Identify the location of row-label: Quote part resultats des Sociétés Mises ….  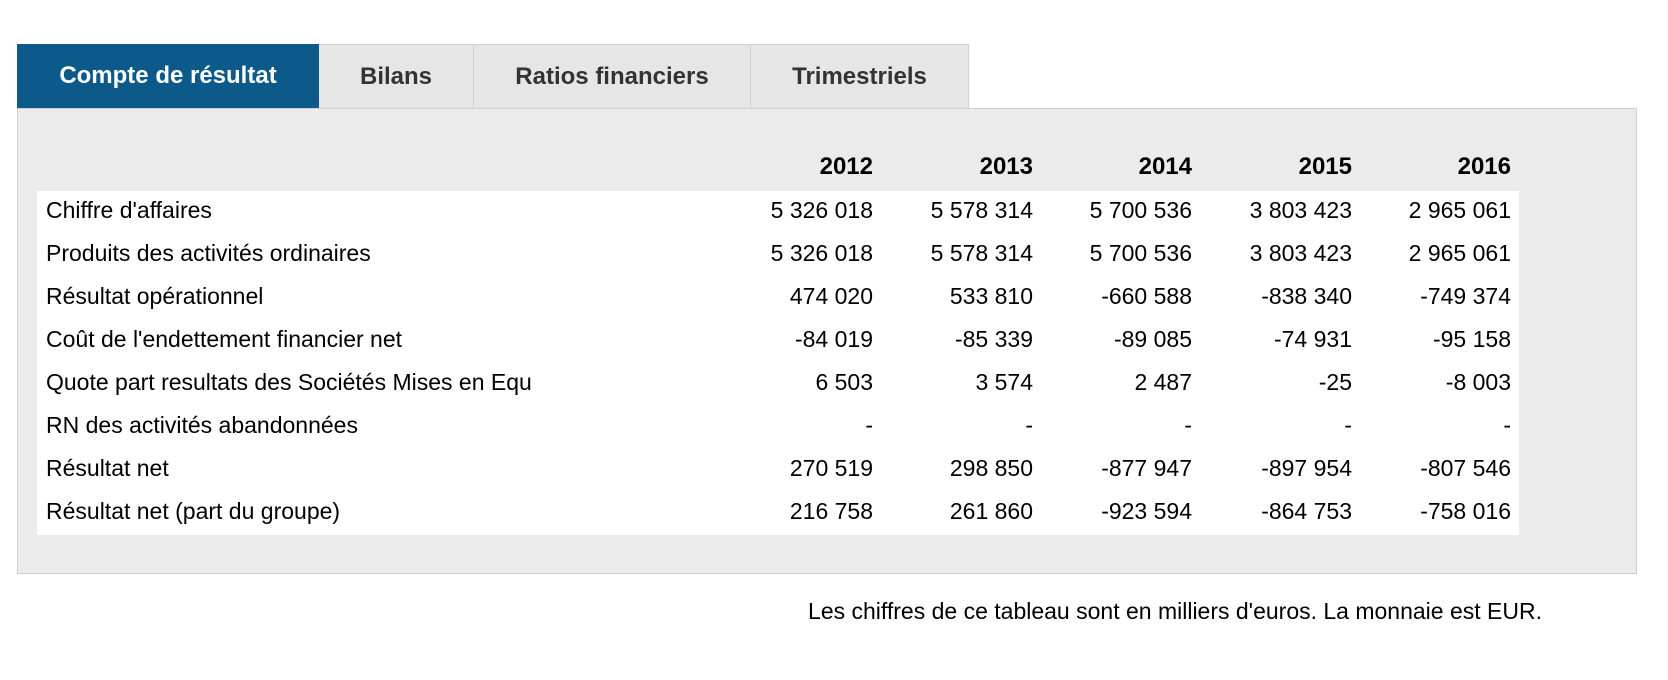
(289, 382).